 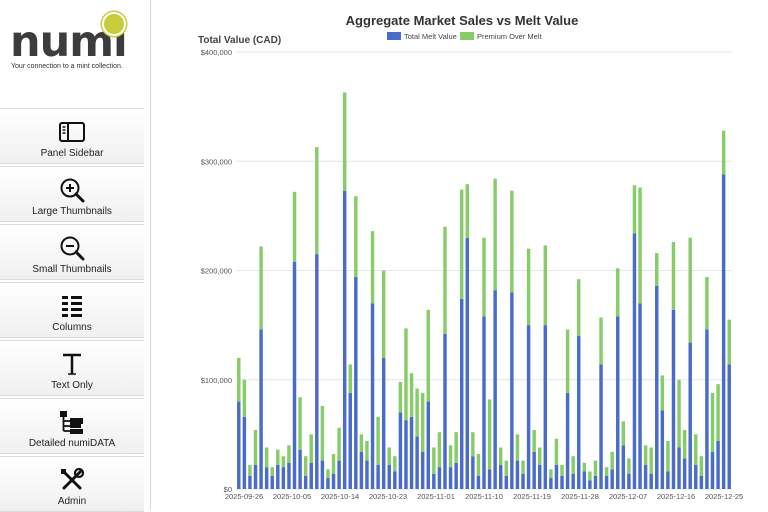 I want to click on y-axis-ticks: $0 $100,000 $200,000 $300,000 $400,000, so click(x=216, y=271).